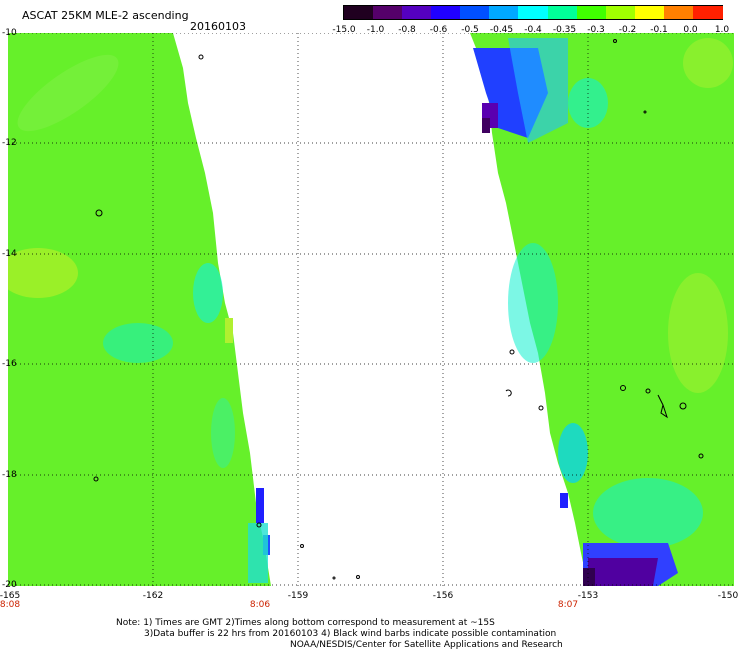  I want to click on lime-cell, so click(229, 330).